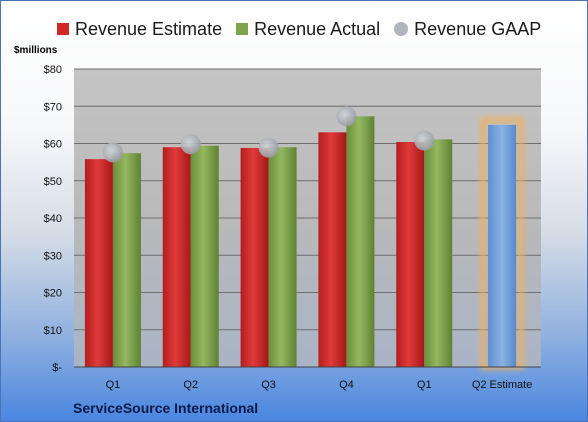 The width and height of the screenshot is (588, 422). Describe the element at coordinates (149, 28) in the screenshot. I see `legend-label-revenue-estimate: Revenue Estimate` at that location.